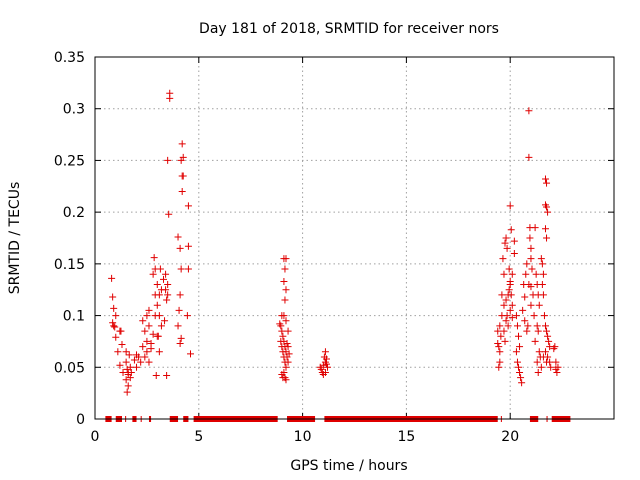 The image size is (640, 480). Describe the element at coordinates (406, 437) in the screenshot. I see `x-tick-label: 15` at that location.